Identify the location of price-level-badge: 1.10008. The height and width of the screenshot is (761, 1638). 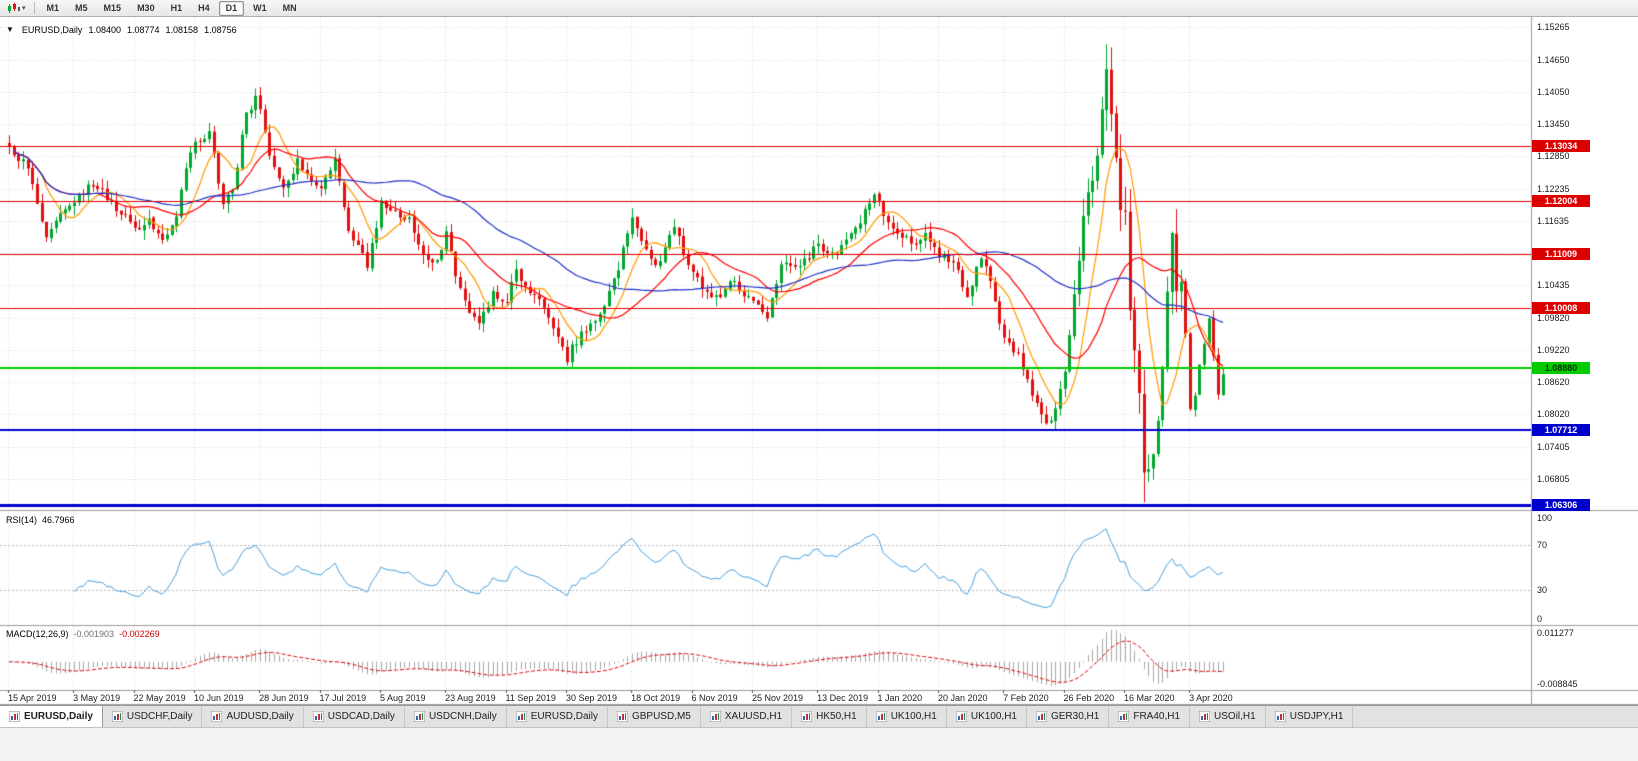
(1561, 307).